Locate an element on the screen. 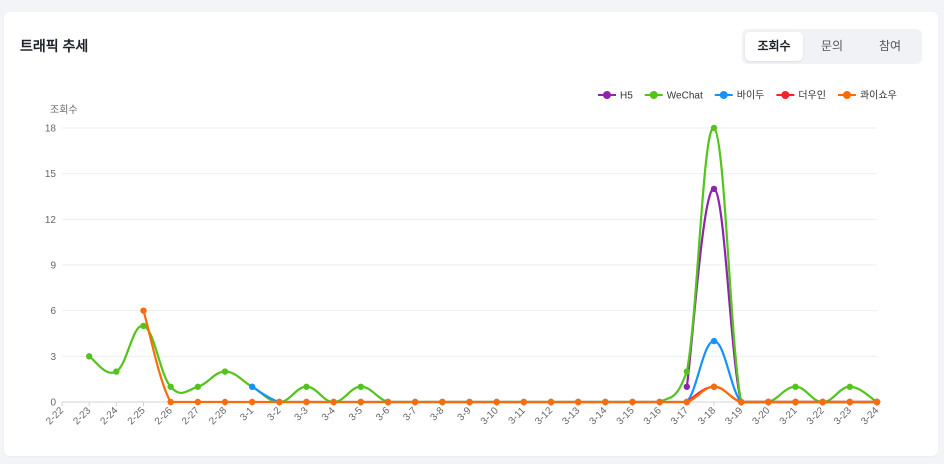 Image resolution: width=944 pixels, height=464 pixels. y-tick-label: 0 is located at coordinates (53, 403).